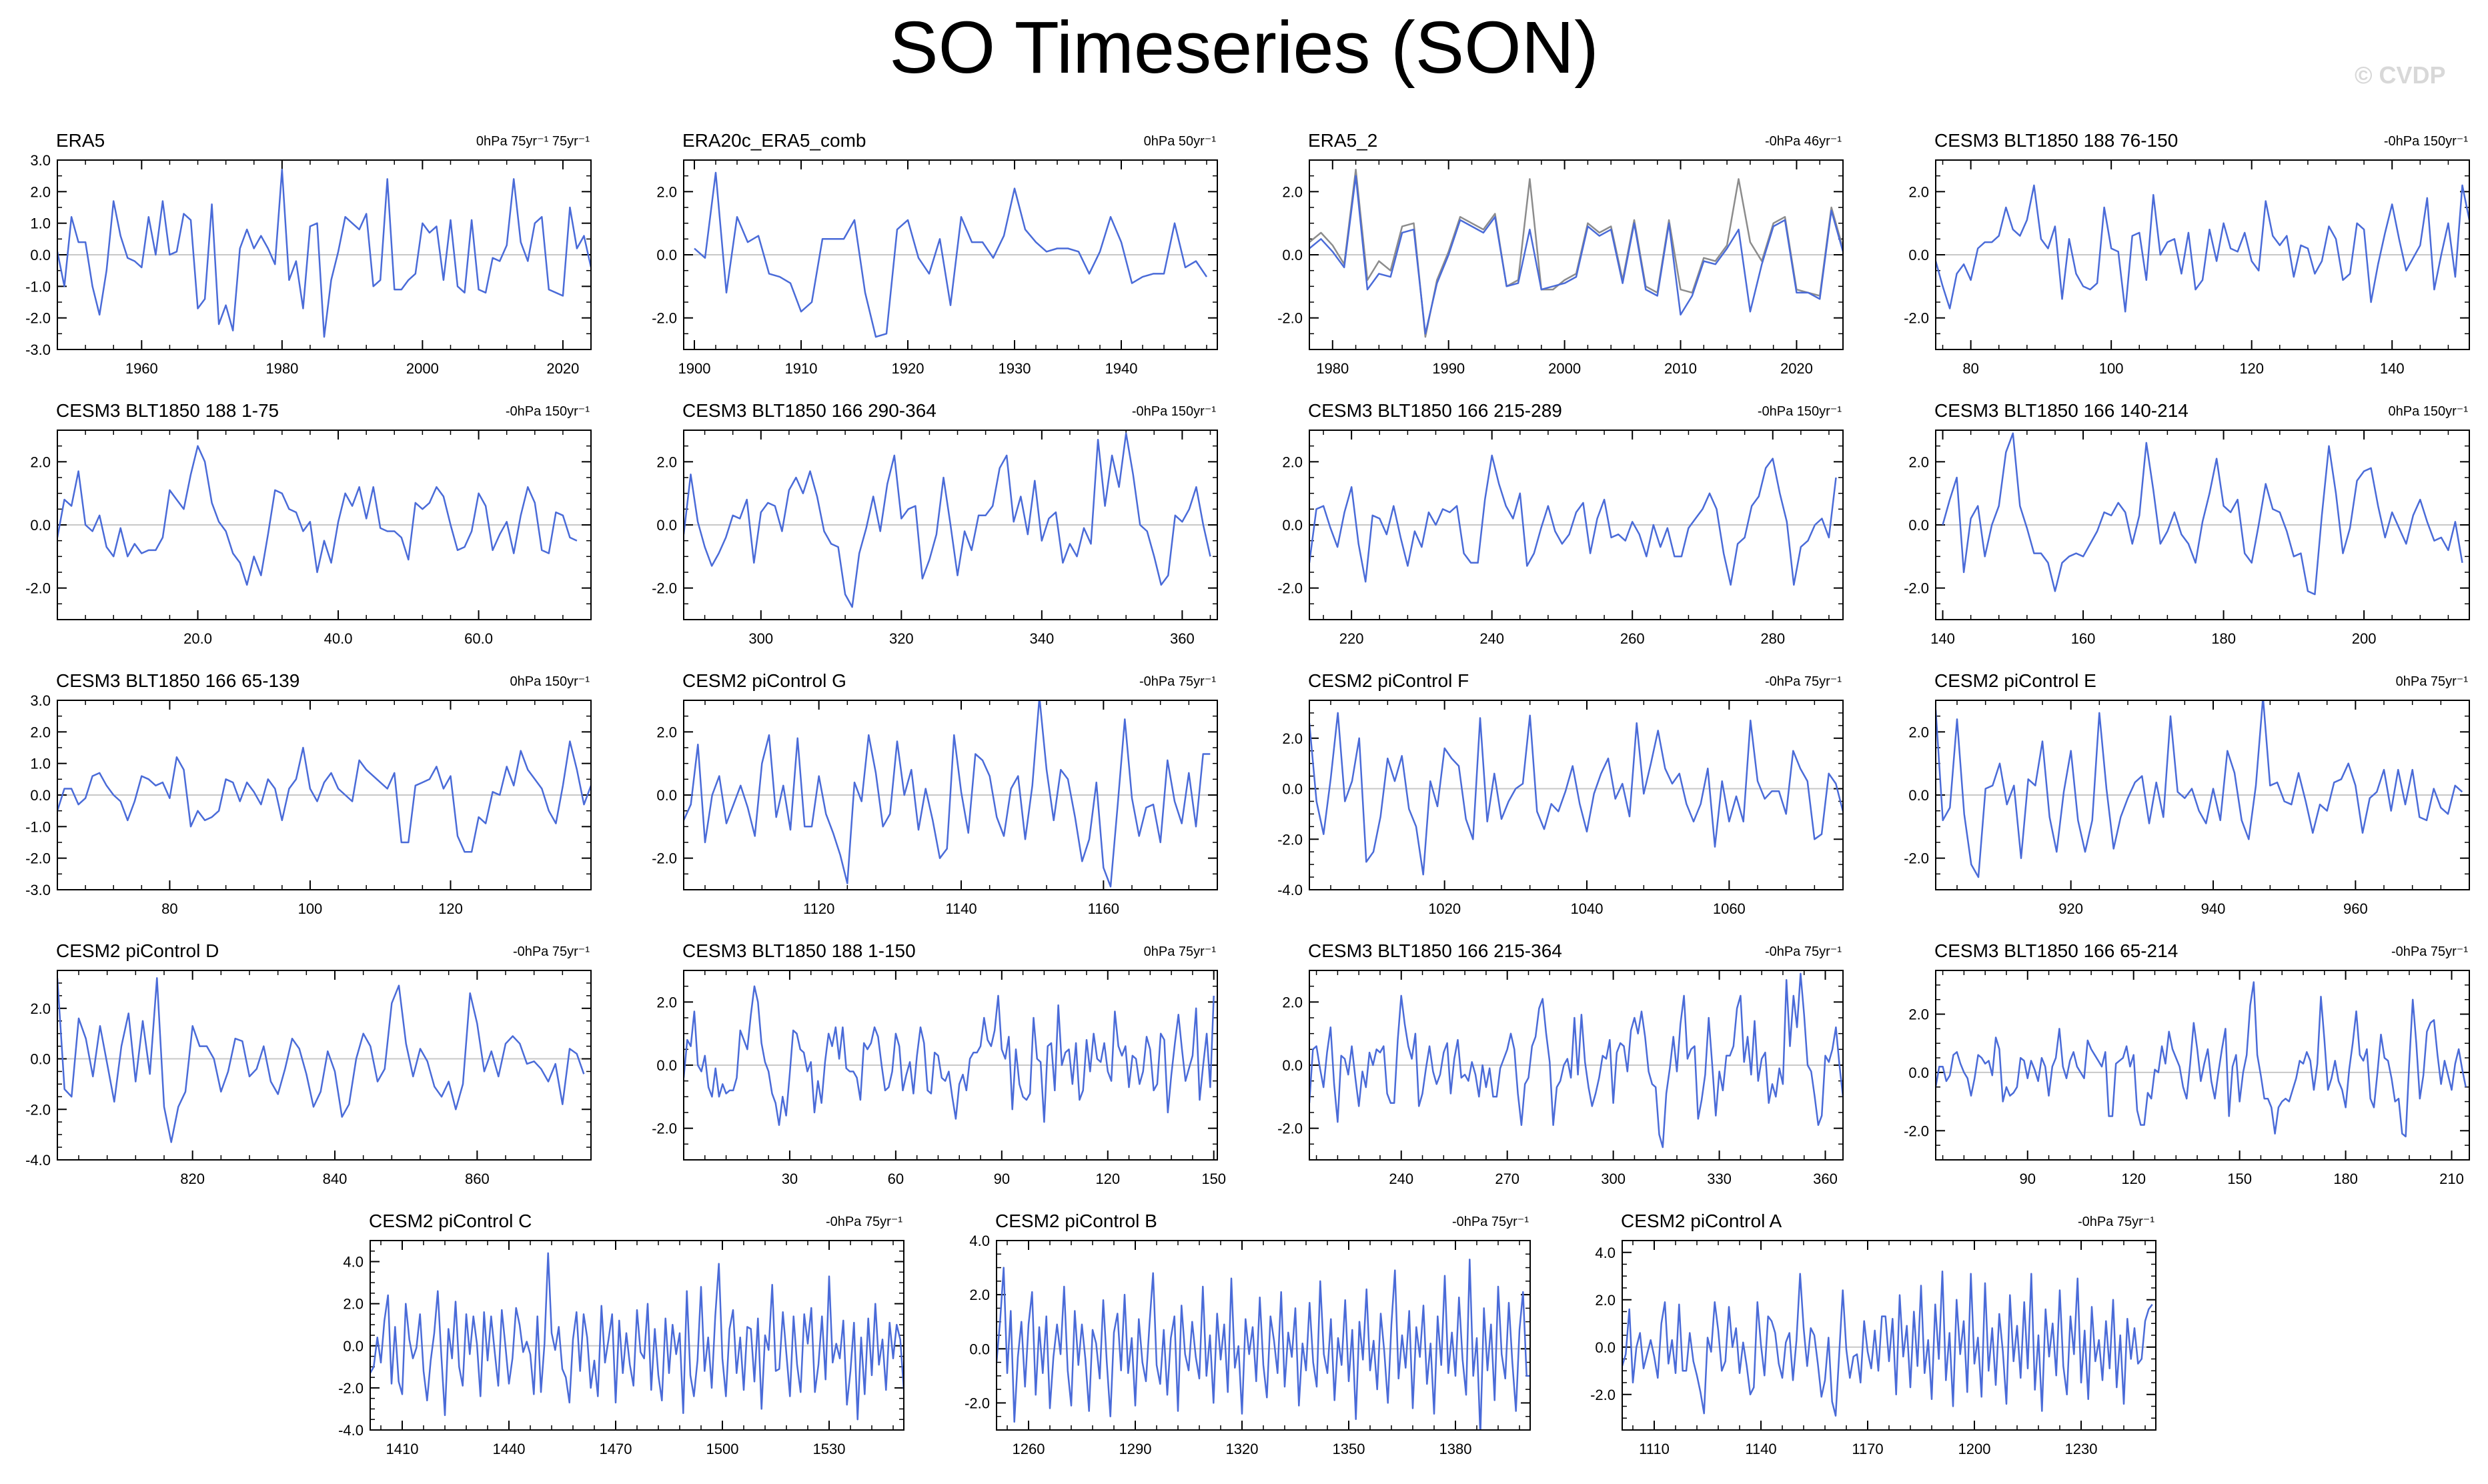 The height and width of the screenshot is (1484, 2488). I want to click on x-tick-label: 1140, so click(1761, 1449).